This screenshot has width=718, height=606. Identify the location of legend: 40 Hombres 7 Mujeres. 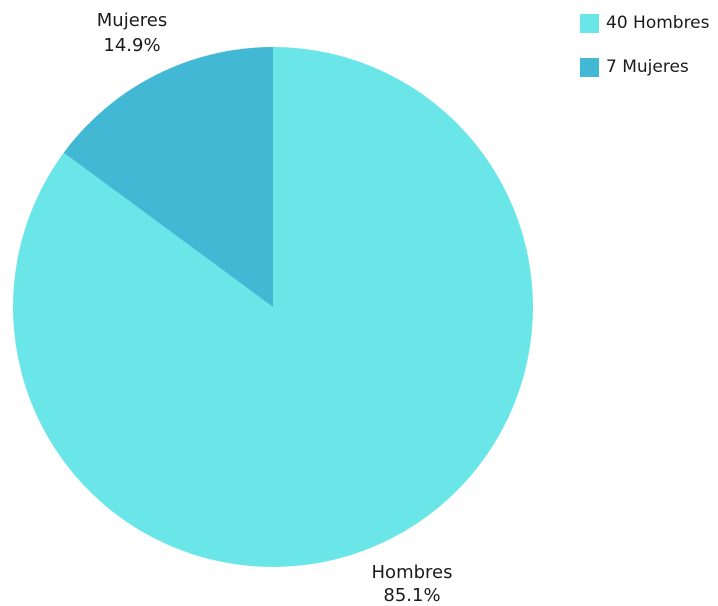
(645, 55).